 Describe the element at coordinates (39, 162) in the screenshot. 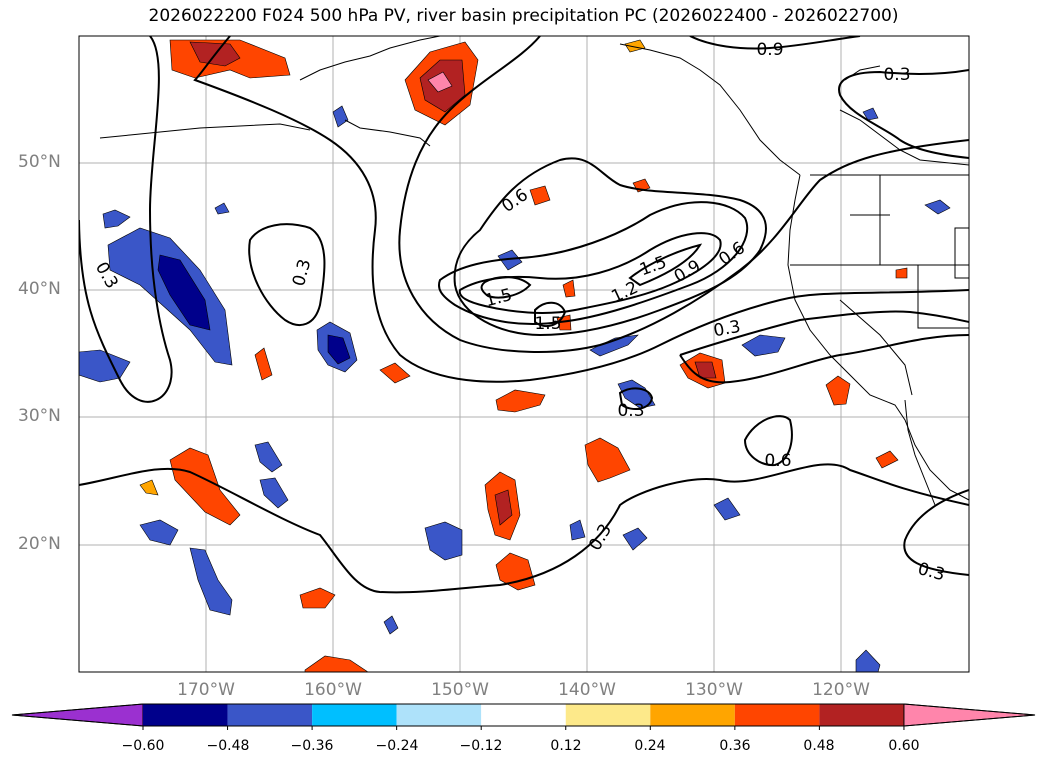

I see `lat-label: 50°N` at that location.